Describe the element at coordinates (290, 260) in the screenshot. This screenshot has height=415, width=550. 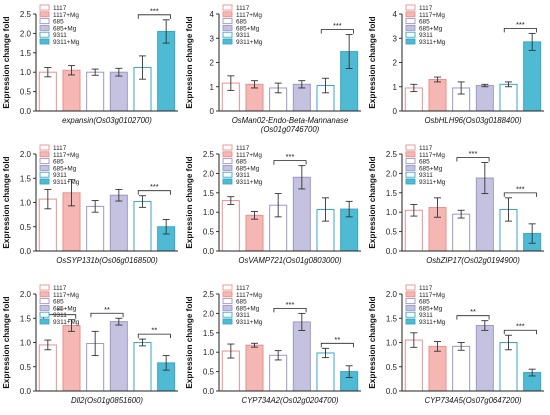
I see `x-axis-label: OsVAMP721(Os01g0803000)` at that location.